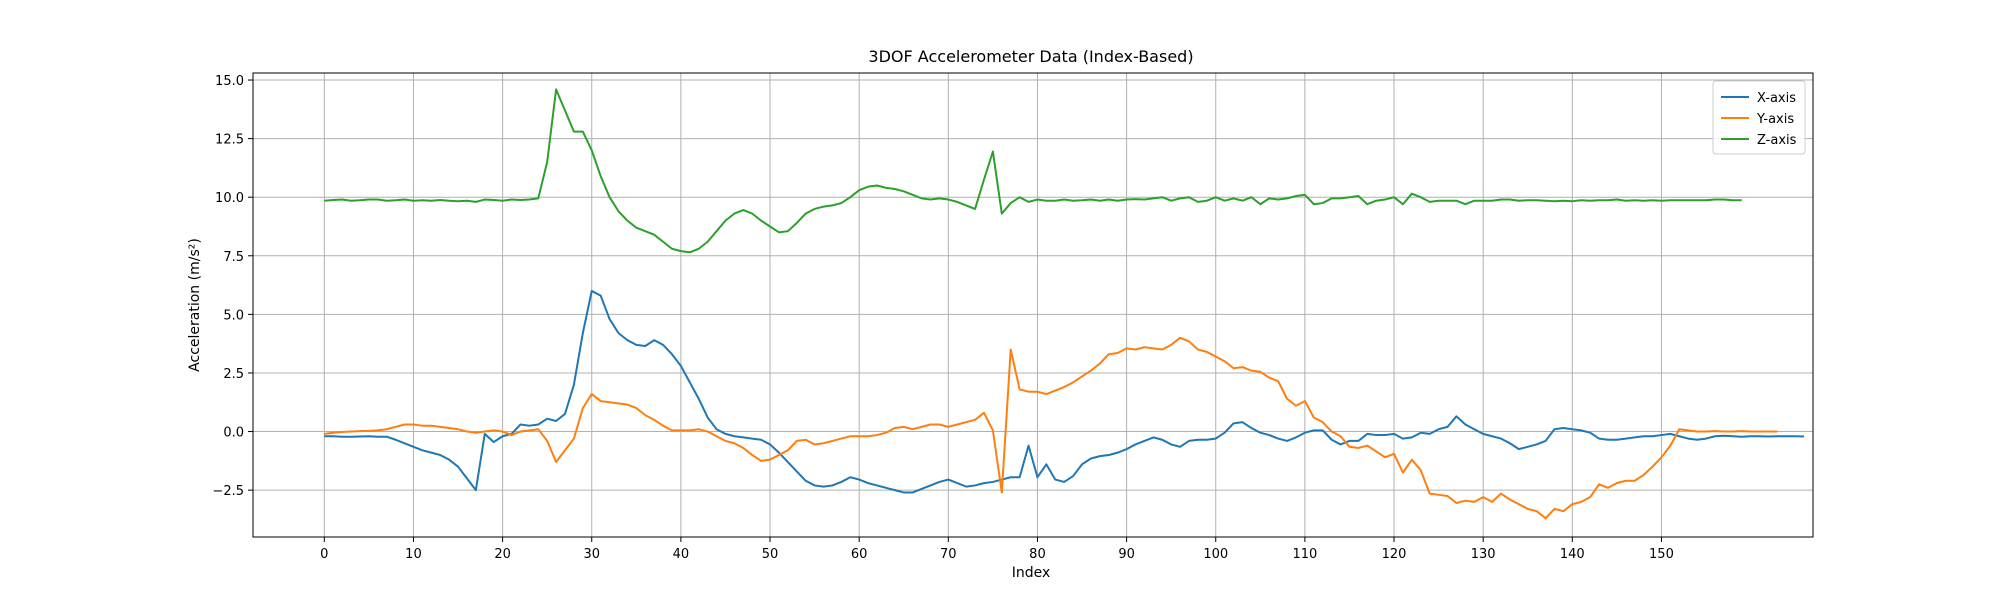 This screenshot has width=2000, height=600. I want to click on x-tick-label: 120, so click(1394, 554).